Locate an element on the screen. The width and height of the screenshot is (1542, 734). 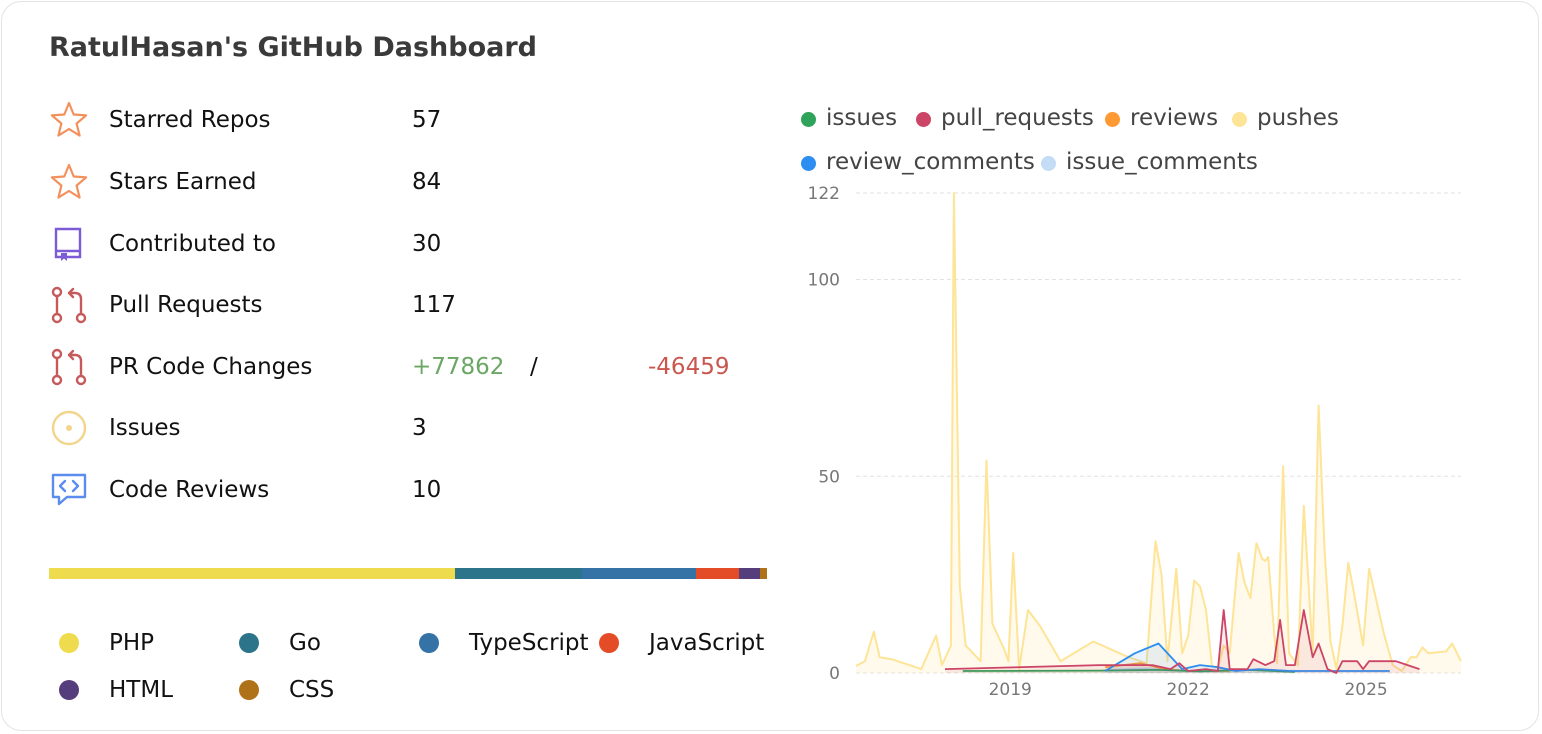
repo-icon is located at coordinates (69, 244).